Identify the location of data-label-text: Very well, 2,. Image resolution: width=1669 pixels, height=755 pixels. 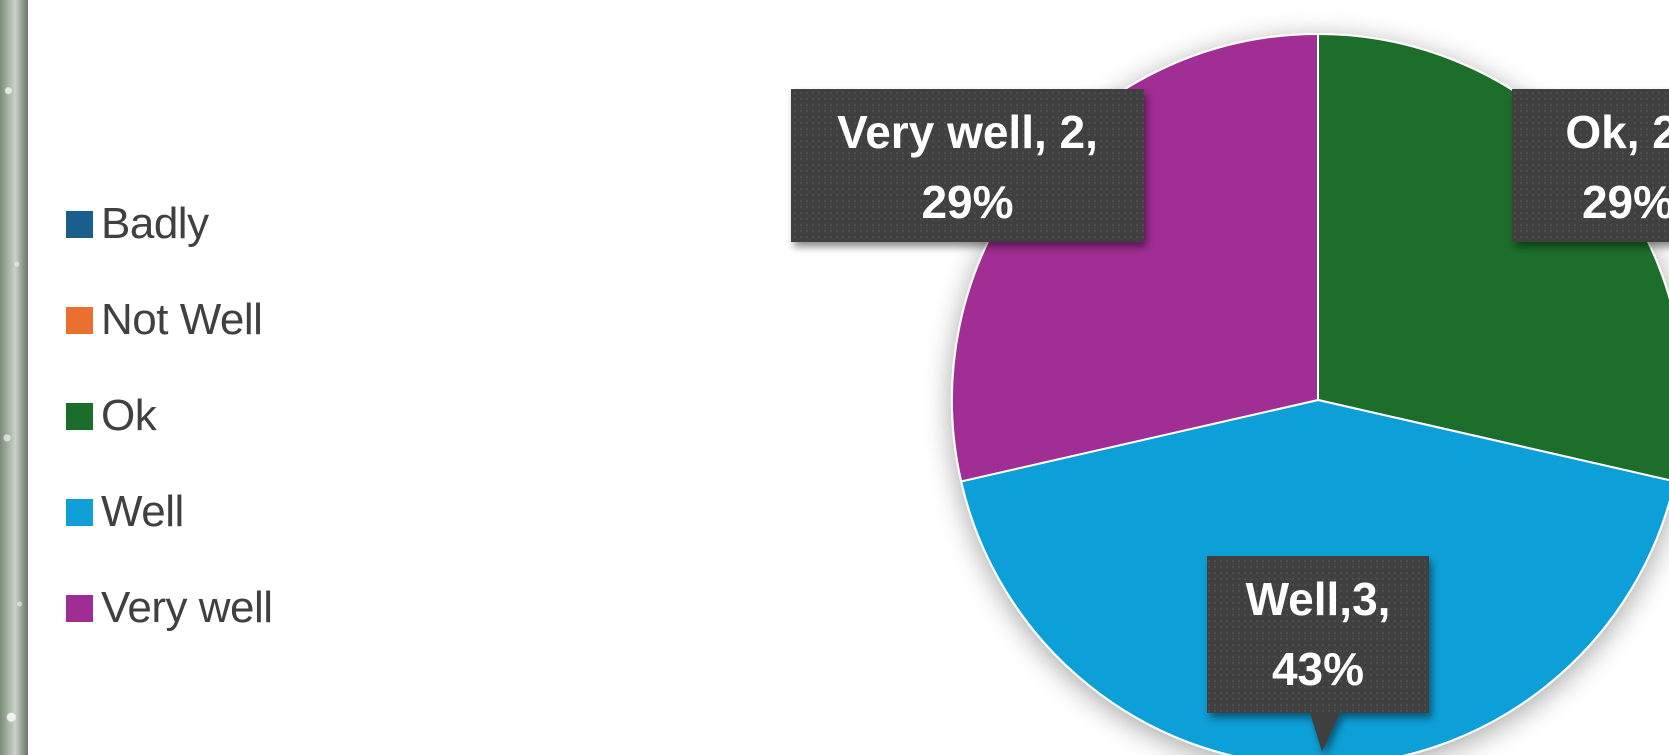
(967, 132).